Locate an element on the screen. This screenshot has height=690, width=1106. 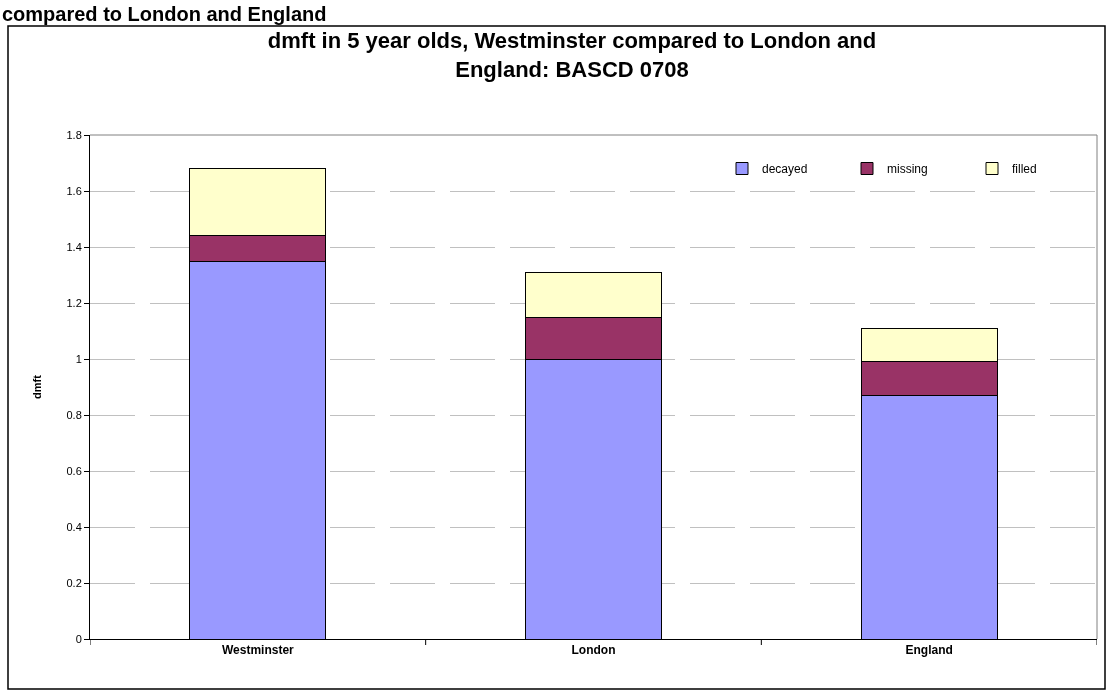
y-tick-label: 0.4 is located at coordinates (74, 526).